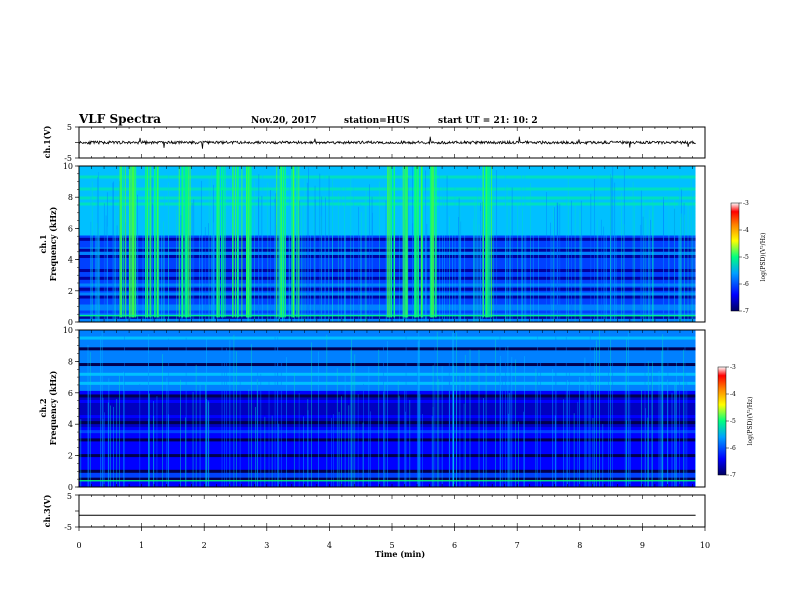  I want to click on ch1-spectrogram-ytick-label: 8, so click(70, 197).